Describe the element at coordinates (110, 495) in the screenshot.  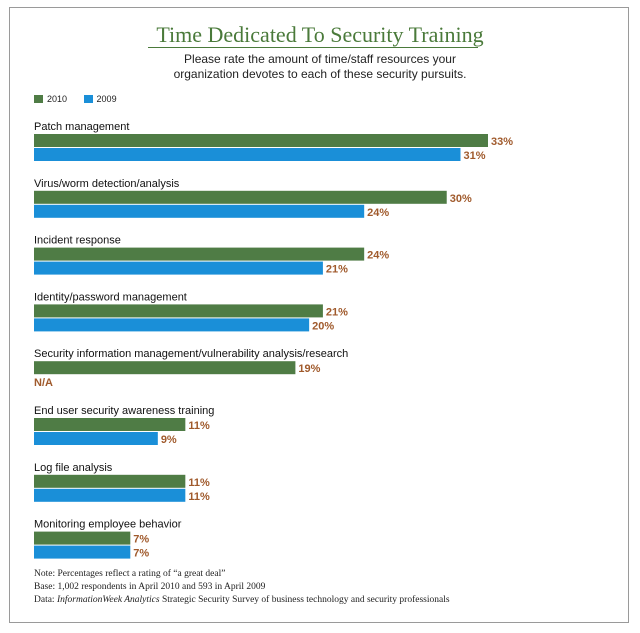
I see `bar-2009-log-file-analysis` at that location.